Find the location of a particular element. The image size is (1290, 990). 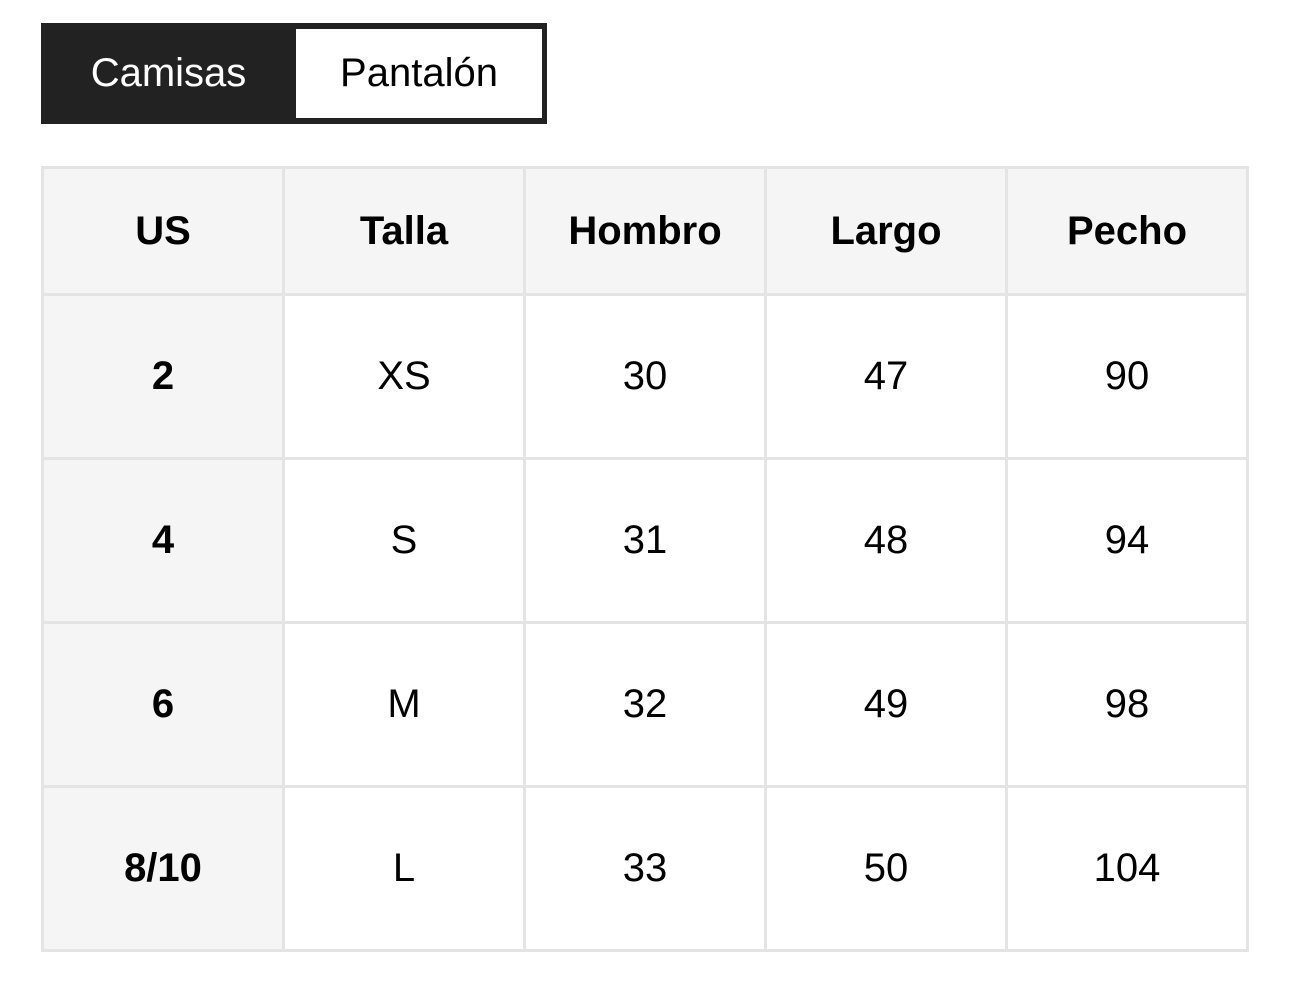

cell-hombro: 30 is located at coordinates (645, 376).